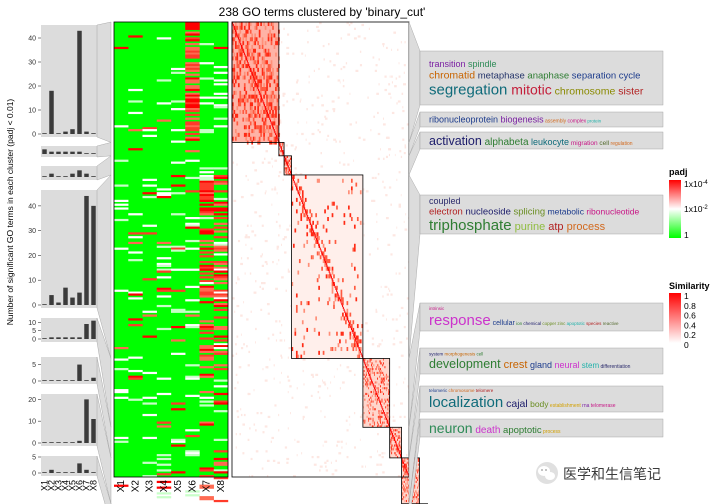  Describe the element at coordinates (32, 111) in the screenshot. I see `y-tick-label: 10` at that location.